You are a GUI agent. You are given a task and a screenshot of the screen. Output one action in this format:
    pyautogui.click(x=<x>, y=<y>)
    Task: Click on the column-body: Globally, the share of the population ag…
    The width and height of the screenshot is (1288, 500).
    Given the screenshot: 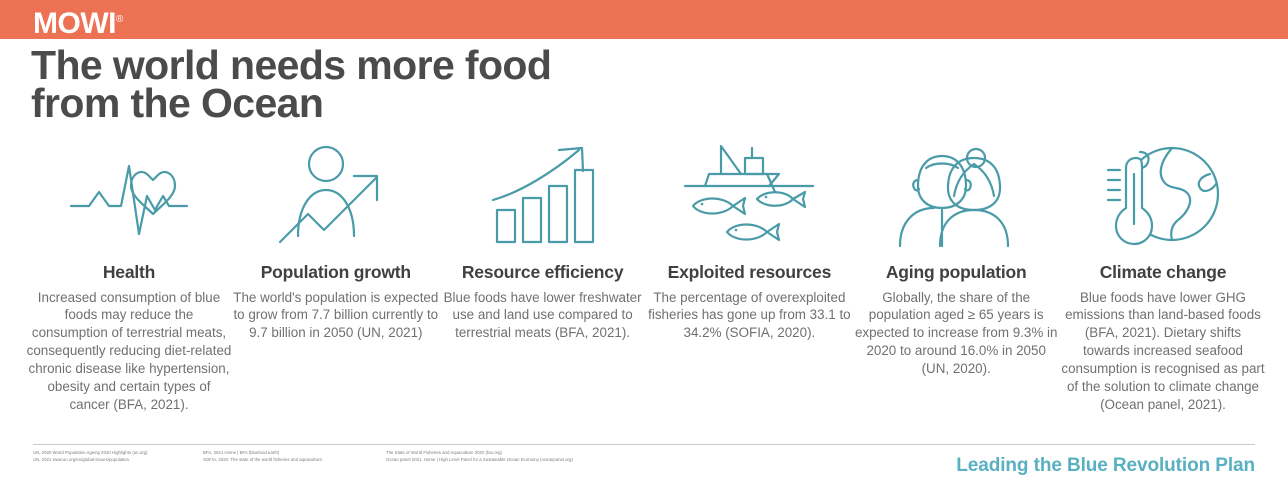 What is the action you would take?
    pyautogui.click(x=956, y=332)
    